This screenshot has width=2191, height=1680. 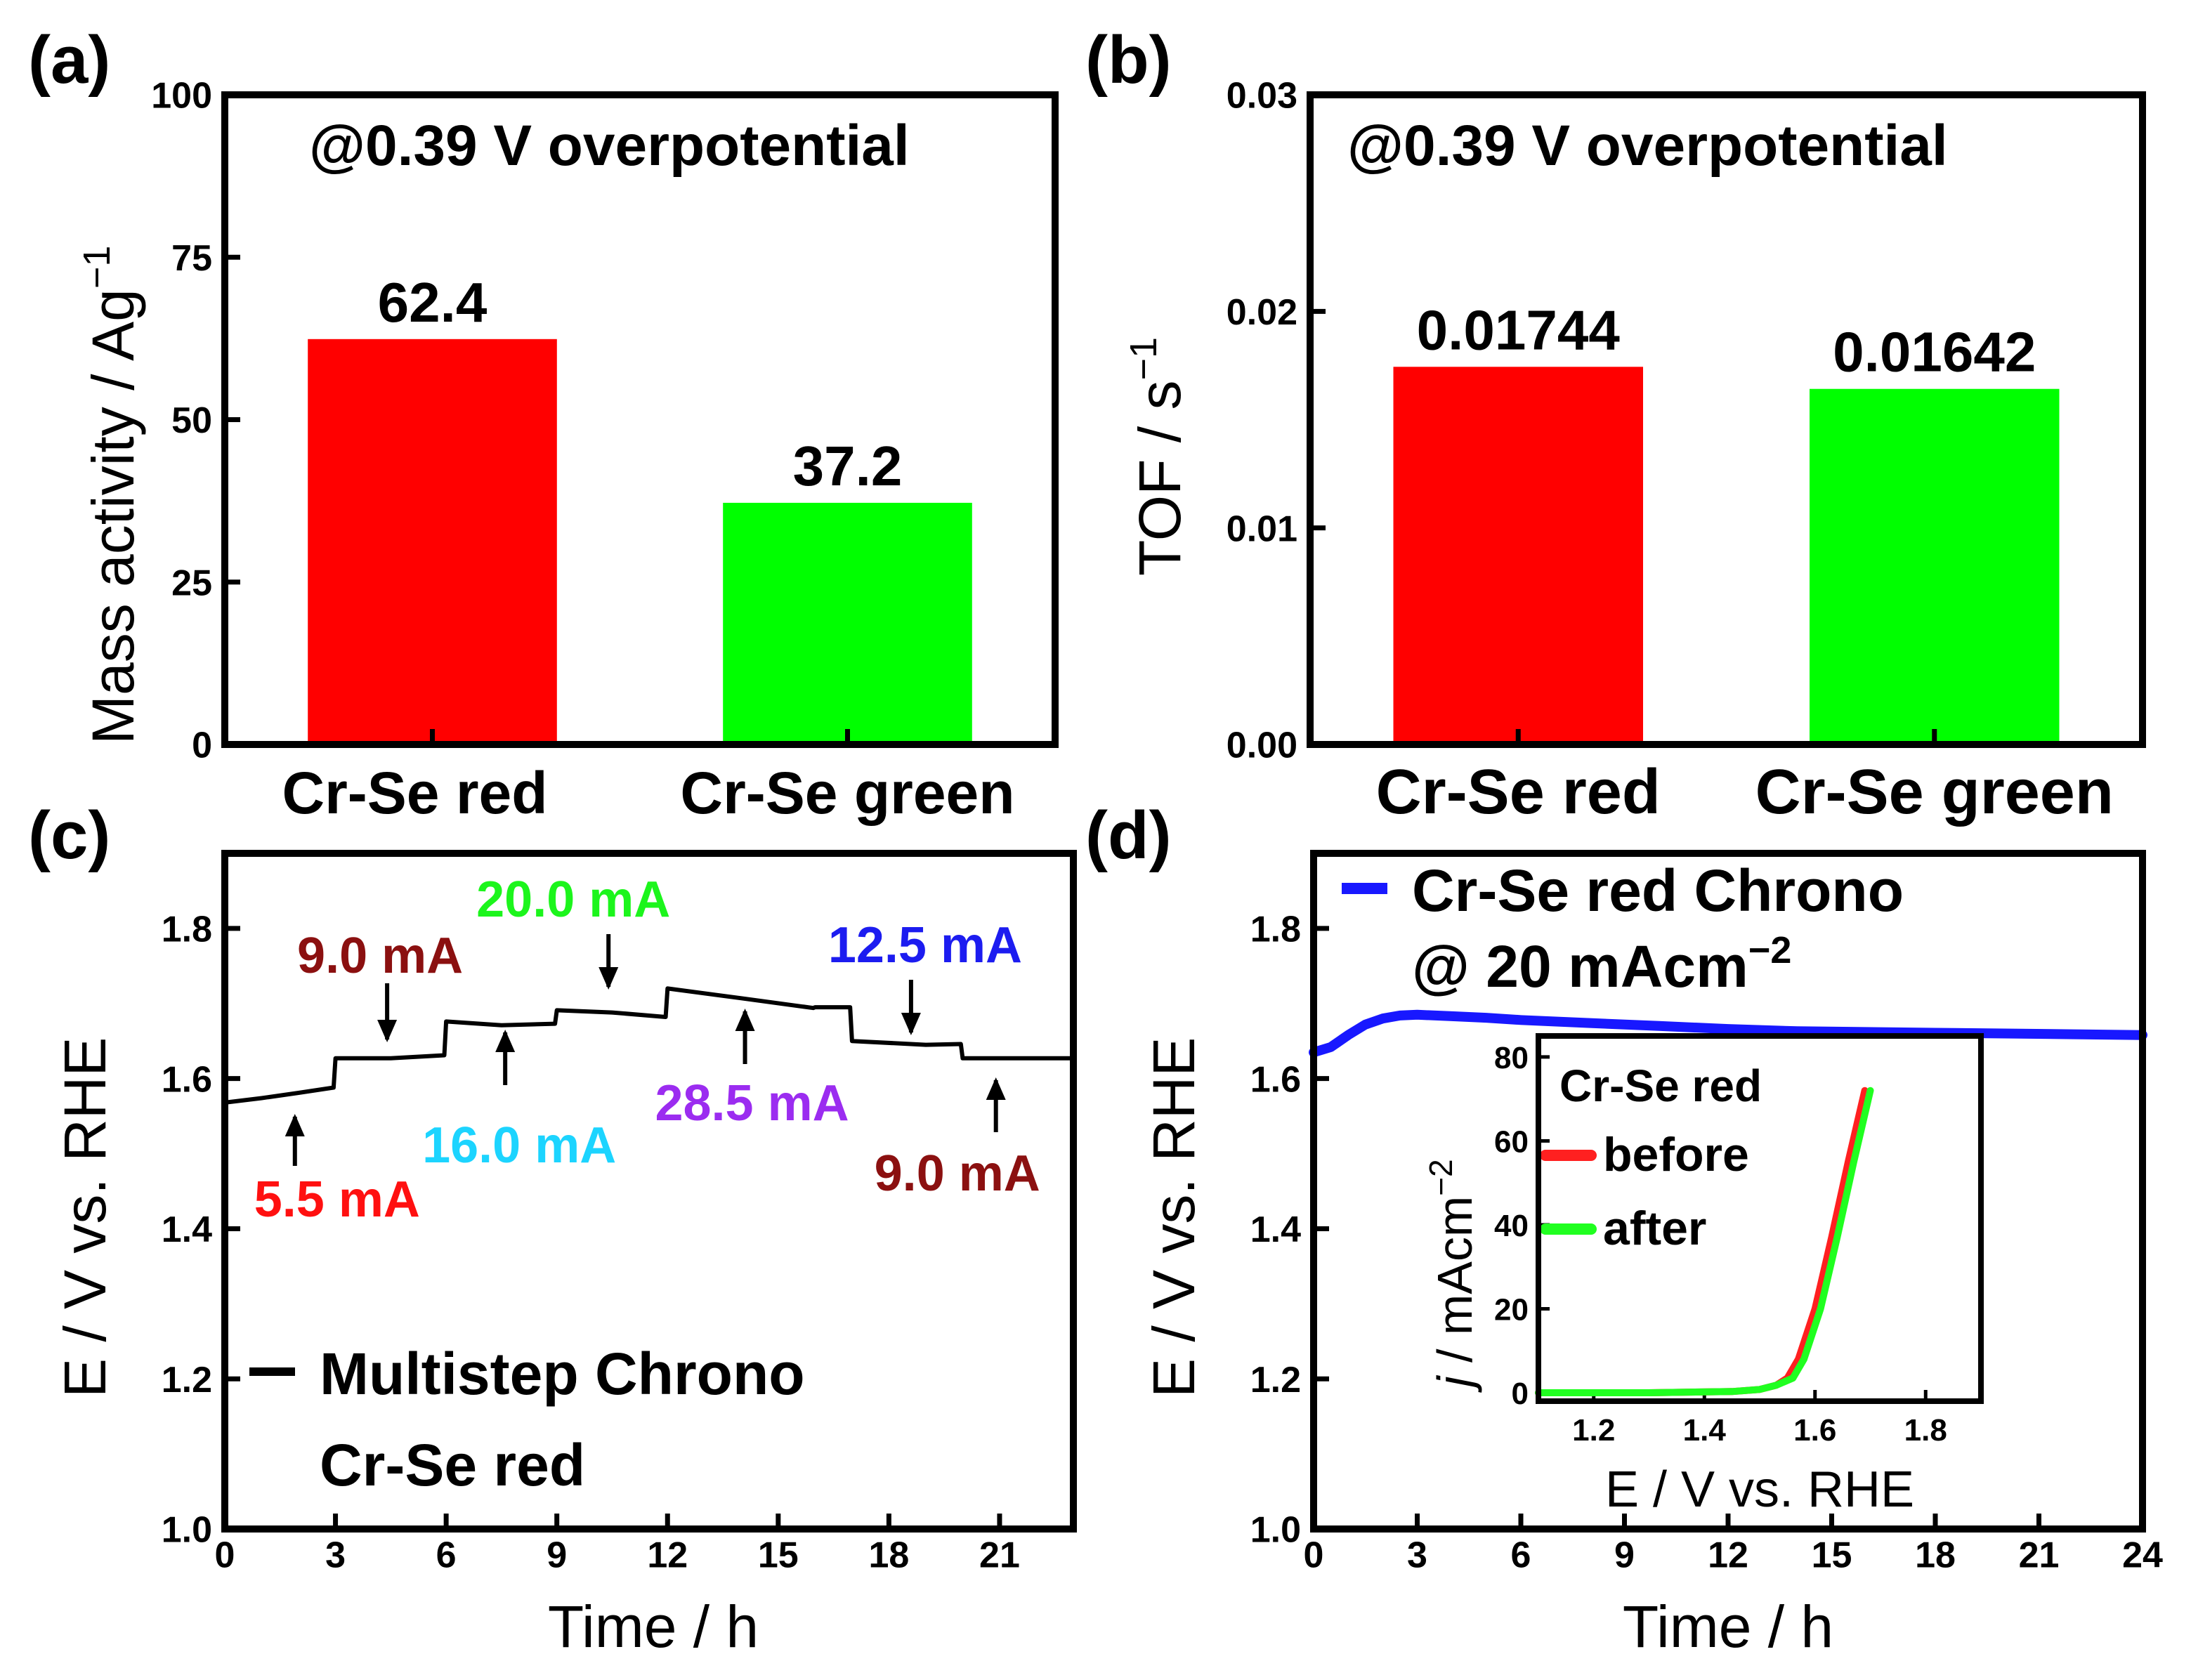 What do you see at coordinates (1728, 1033) in the screenshot?
I see `cr-se-red-chrono-line` at bounding box center [1728, 1033].